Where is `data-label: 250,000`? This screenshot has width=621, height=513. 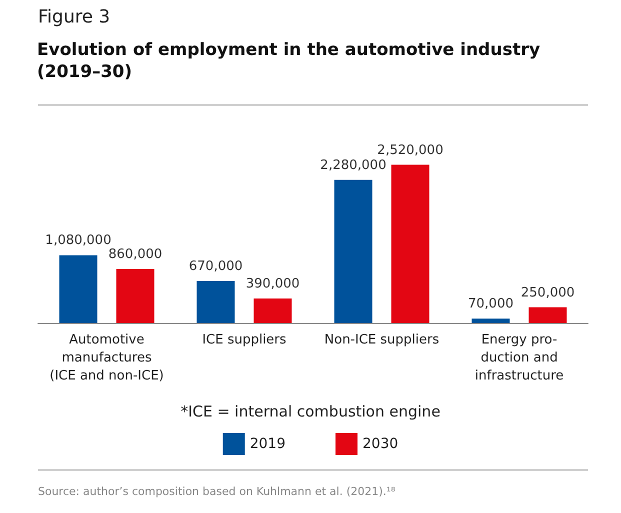
data-label: 250,000 is located at coordinates (547, 292).